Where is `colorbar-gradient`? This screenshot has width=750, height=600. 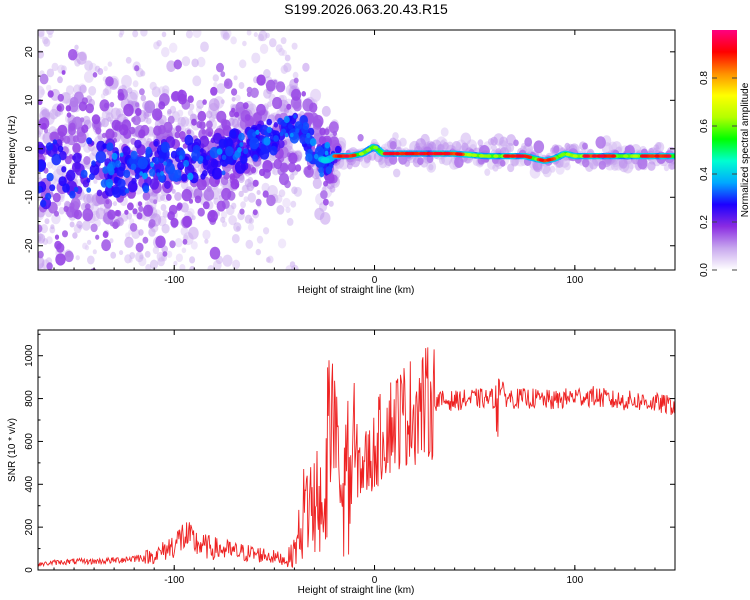 colorbar-gradient is located at coordinates (724, 150).